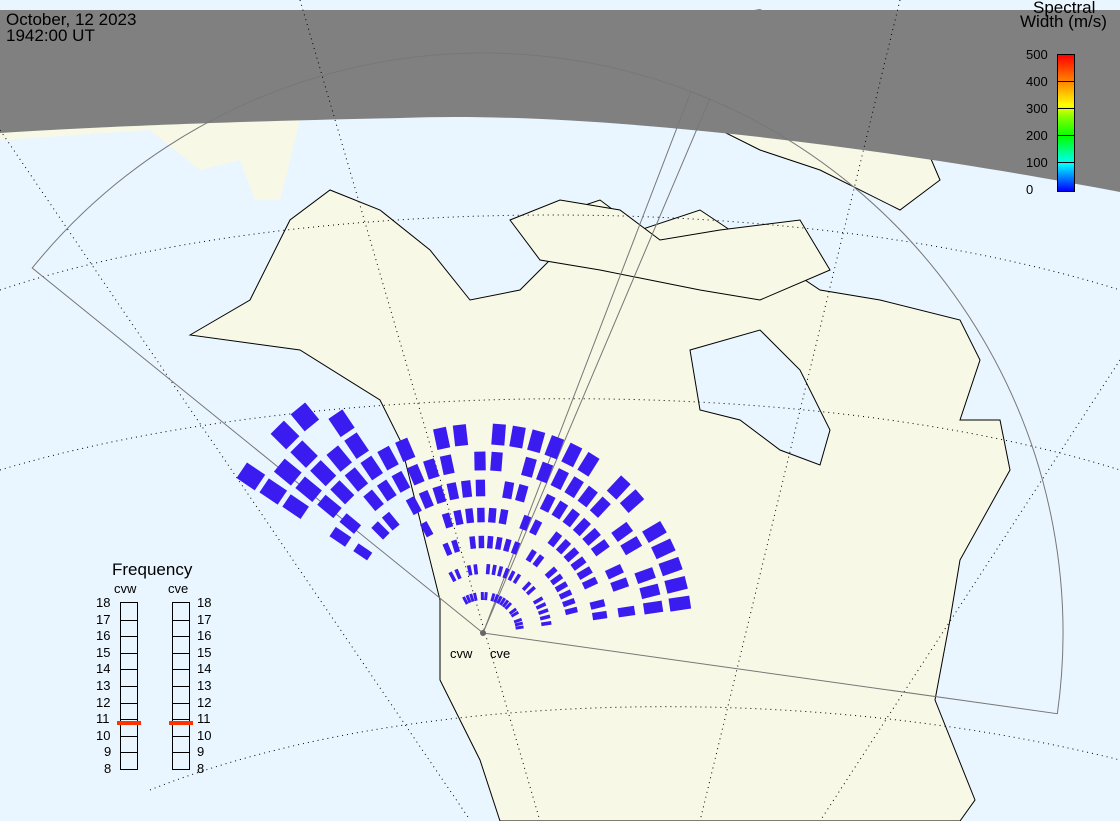 Image resolution: width=1120 pixels, height=821 pixels. What do you see at coordinates (178, 588) in the screenshot?
I see `radar-label-cve: cve` at bounding box center [178, 588].